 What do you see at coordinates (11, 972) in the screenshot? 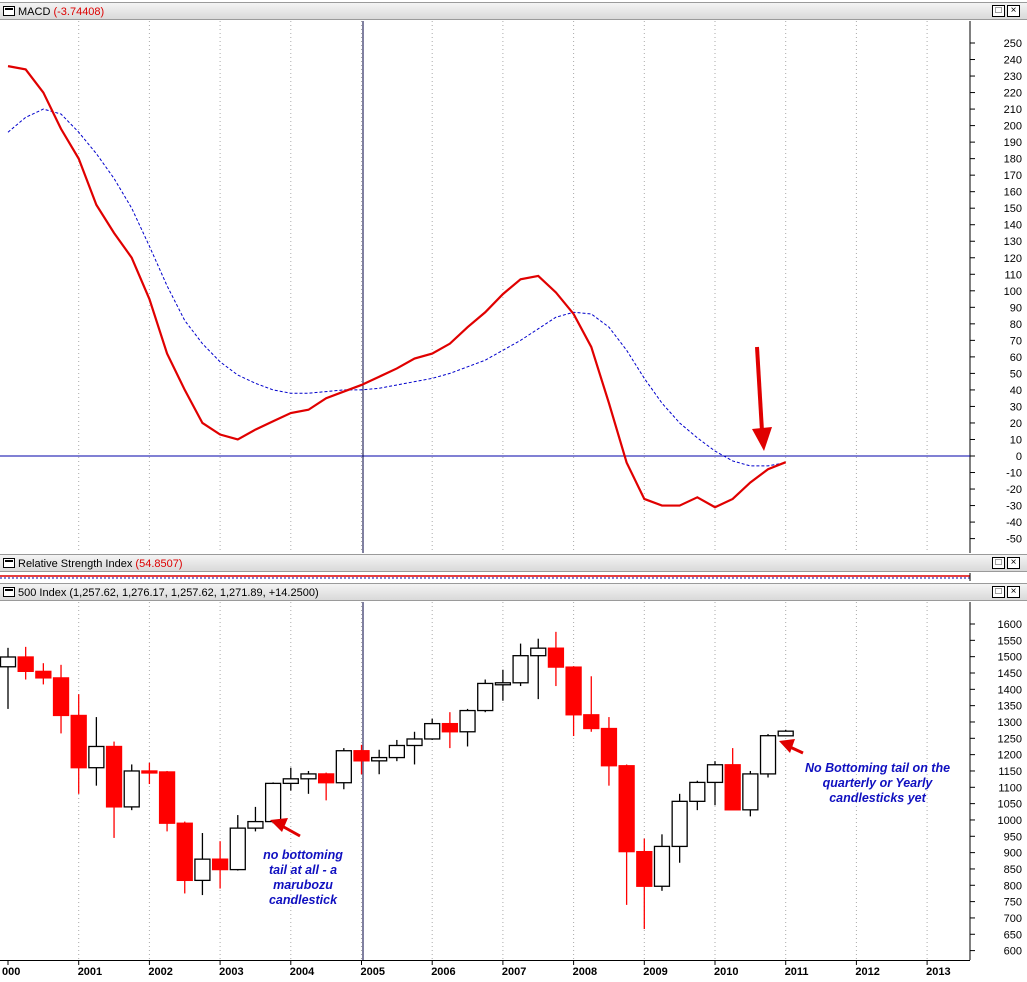
I see `x-tick-label: 000` at bounding box center [11, 972].